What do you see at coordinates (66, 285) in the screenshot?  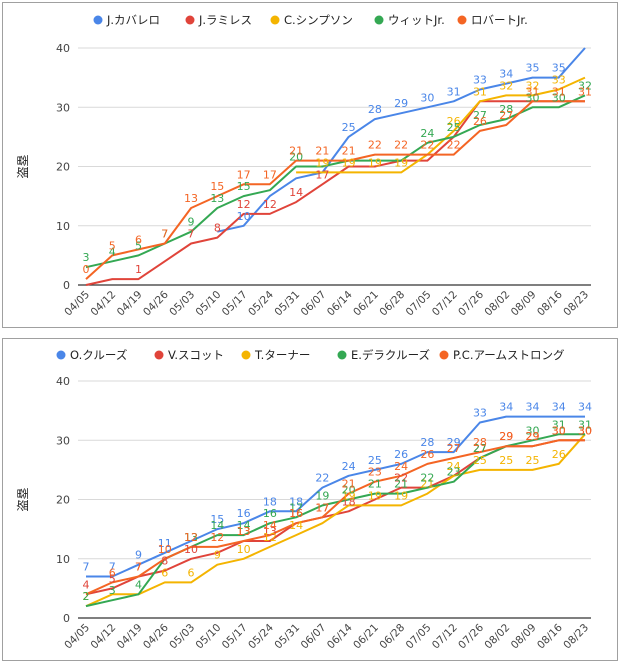 I see `y-tick-label: 0` at bounding box center [66, 285].